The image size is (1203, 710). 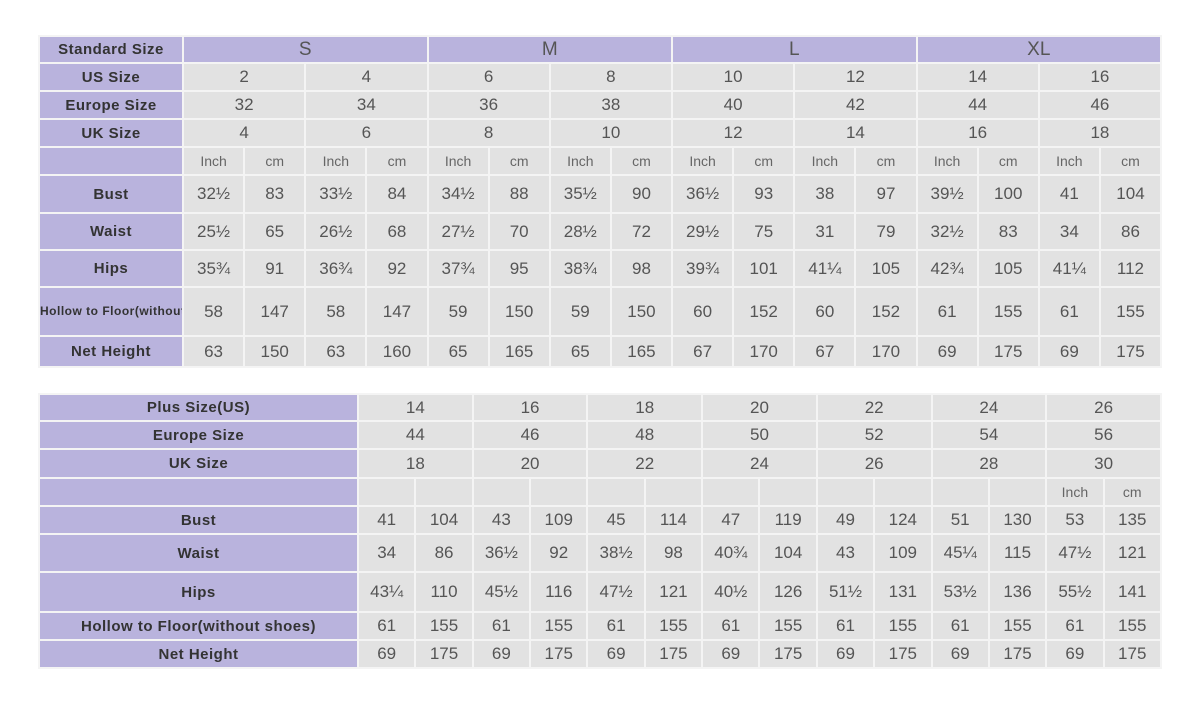 I want to click on measurement-value: 38¾, so click(x=580, y=268).